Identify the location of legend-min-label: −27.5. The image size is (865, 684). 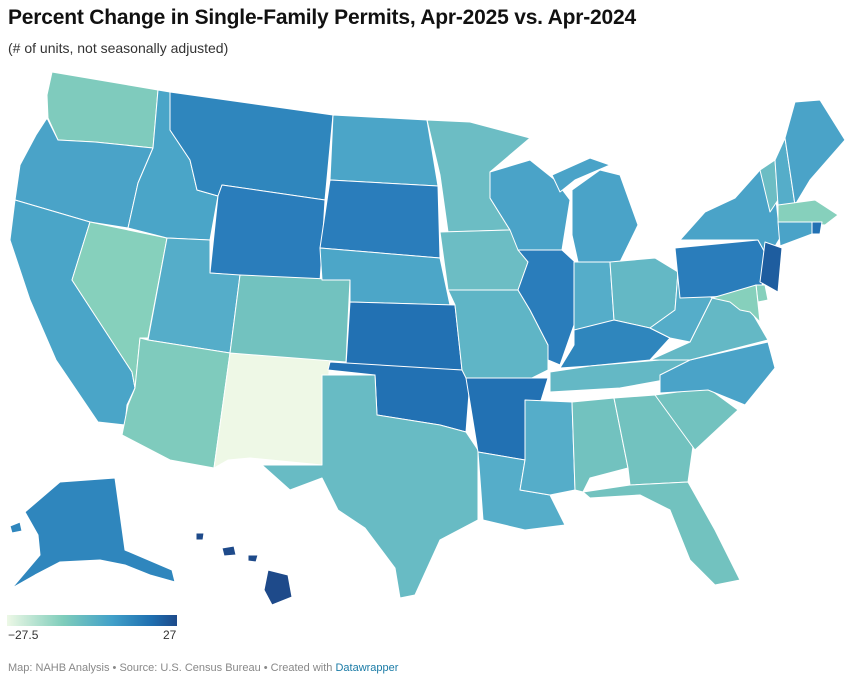
(23, 635).